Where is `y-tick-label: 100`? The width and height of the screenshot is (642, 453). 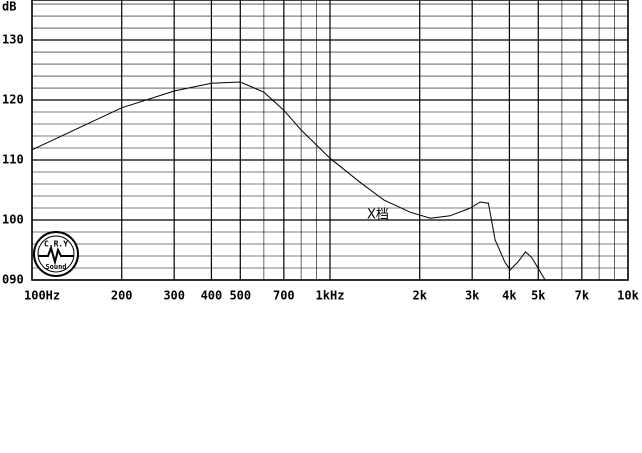
y-tick-label: 100 is located at coordinates (13, 220).